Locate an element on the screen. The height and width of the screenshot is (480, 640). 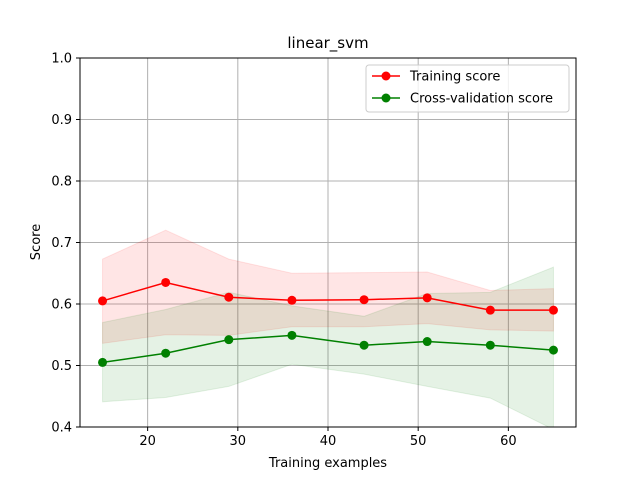
legend-cv-marker is located at coordinates (386, 98).